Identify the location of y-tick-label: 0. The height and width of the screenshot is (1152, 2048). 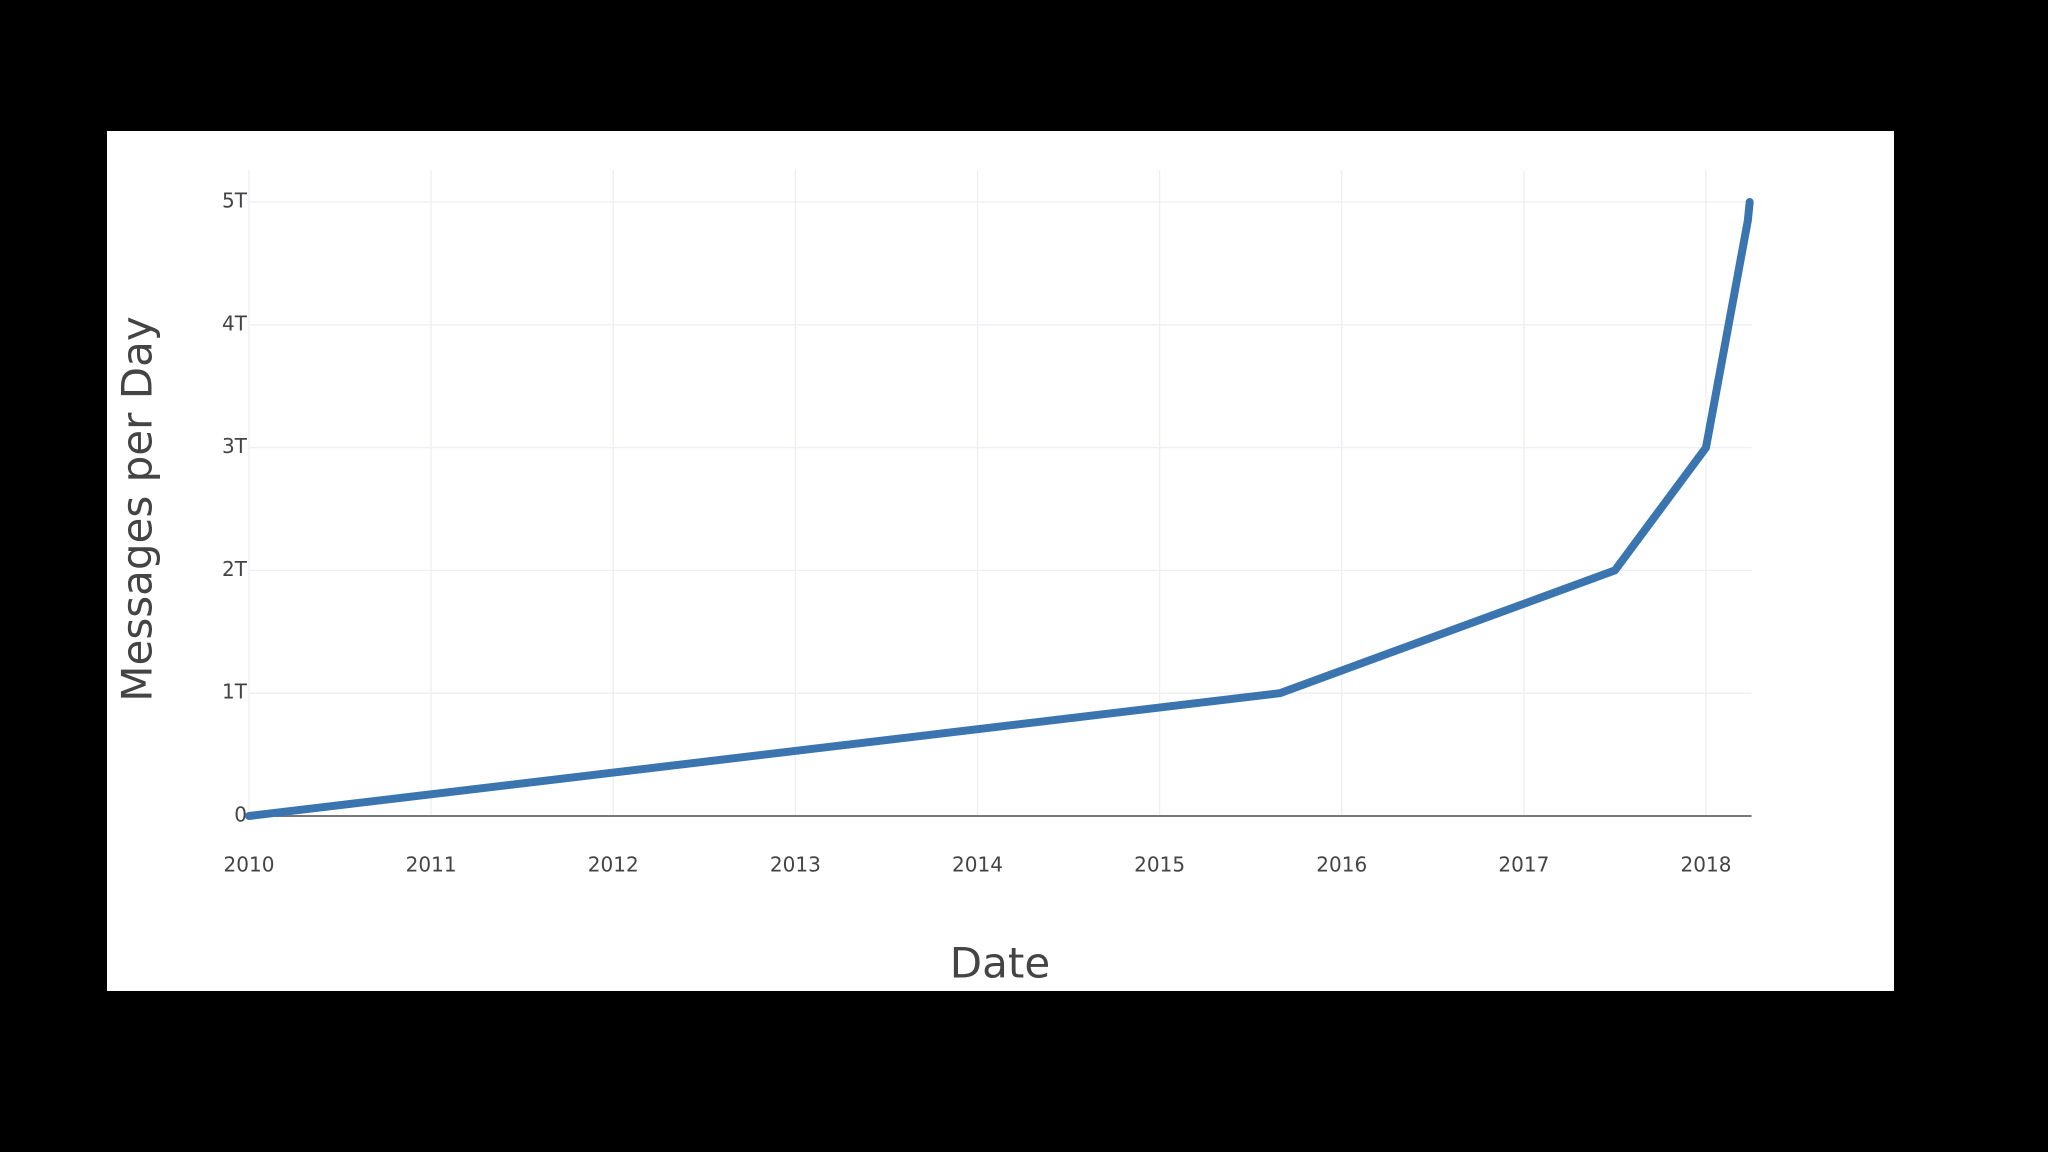
(240, 815).